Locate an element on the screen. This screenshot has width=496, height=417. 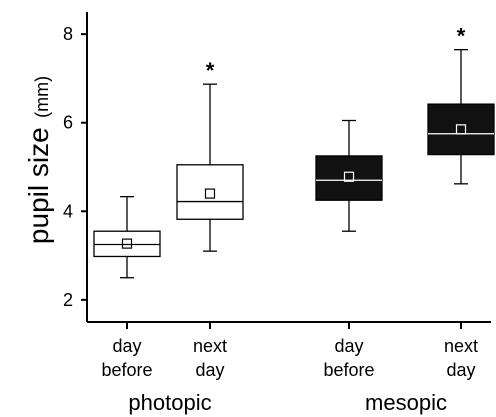
box-mesopic-next-day: * is located at coordinates (461, 104).